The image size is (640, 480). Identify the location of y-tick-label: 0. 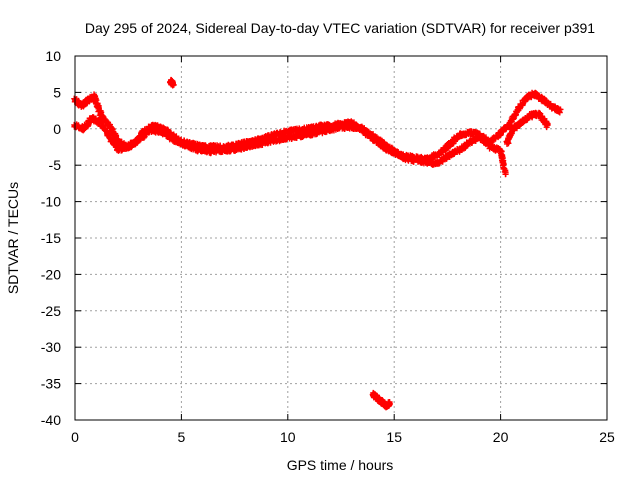
(57, 129).